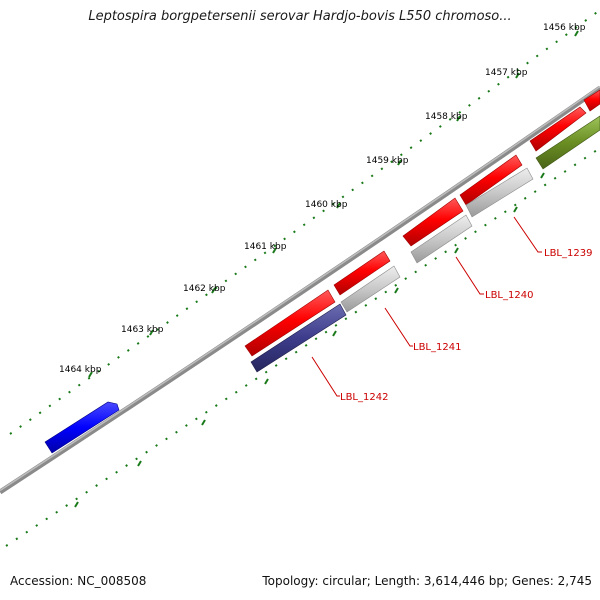  What do you see at coordinates (568, 253) in the screenshot?
I see `gene-label-lbl-1239: LBL_1239` at bounding box center [568, 253].